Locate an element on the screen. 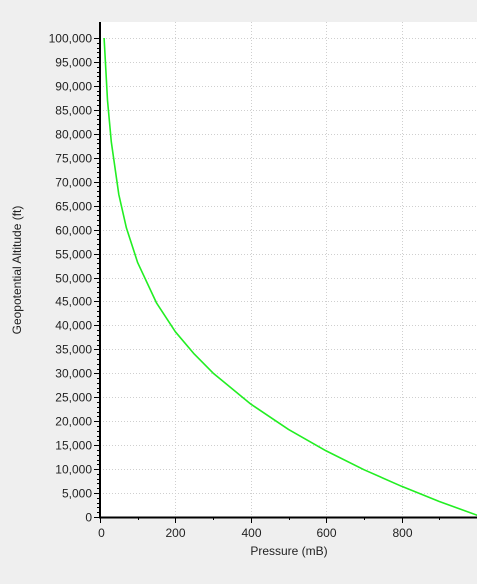 The width and height of the screenshot is (477, 584). y-axis-title: Geopotential Altitude (ft) is located at coordinates (17, 270).